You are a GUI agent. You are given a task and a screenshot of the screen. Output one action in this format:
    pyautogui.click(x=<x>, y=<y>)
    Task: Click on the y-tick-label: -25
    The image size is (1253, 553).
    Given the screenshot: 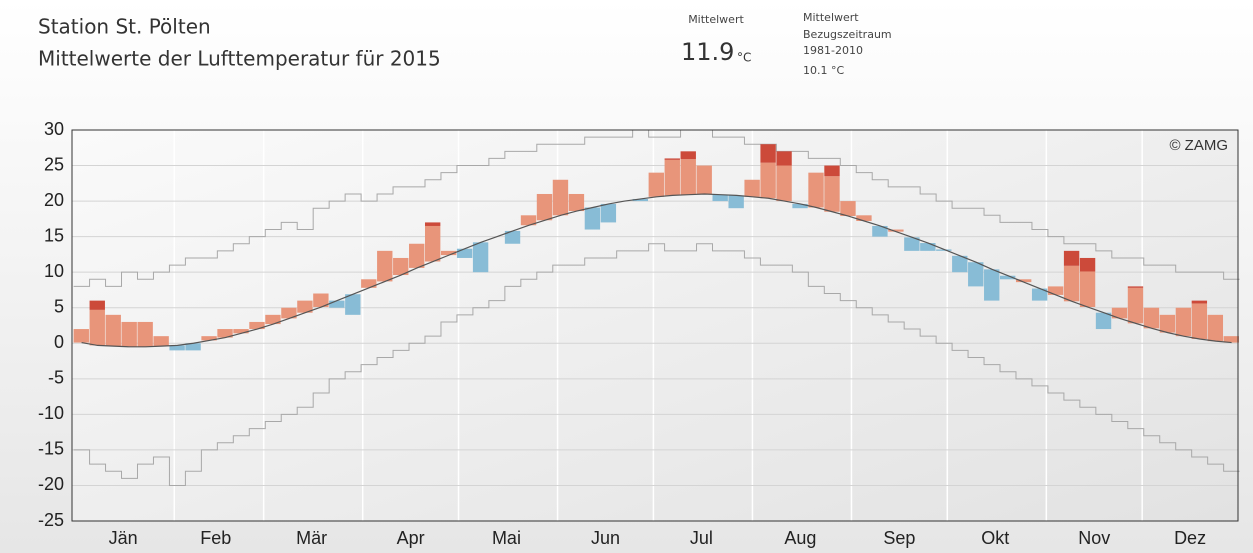 What is the action you would take?
    pyautogui.click(x=51, y=520)
    